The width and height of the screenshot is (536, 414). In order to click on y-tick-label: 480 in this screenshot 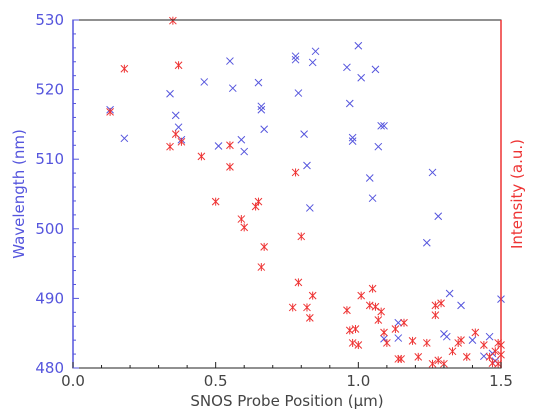, I will do `click(49, 368)`.